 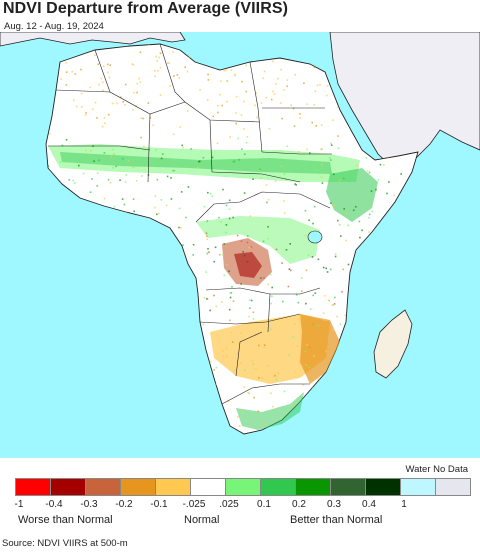 I want to click on source-note: Source: NDVI VIIRS at 500-m, so click(x=65, y=543).